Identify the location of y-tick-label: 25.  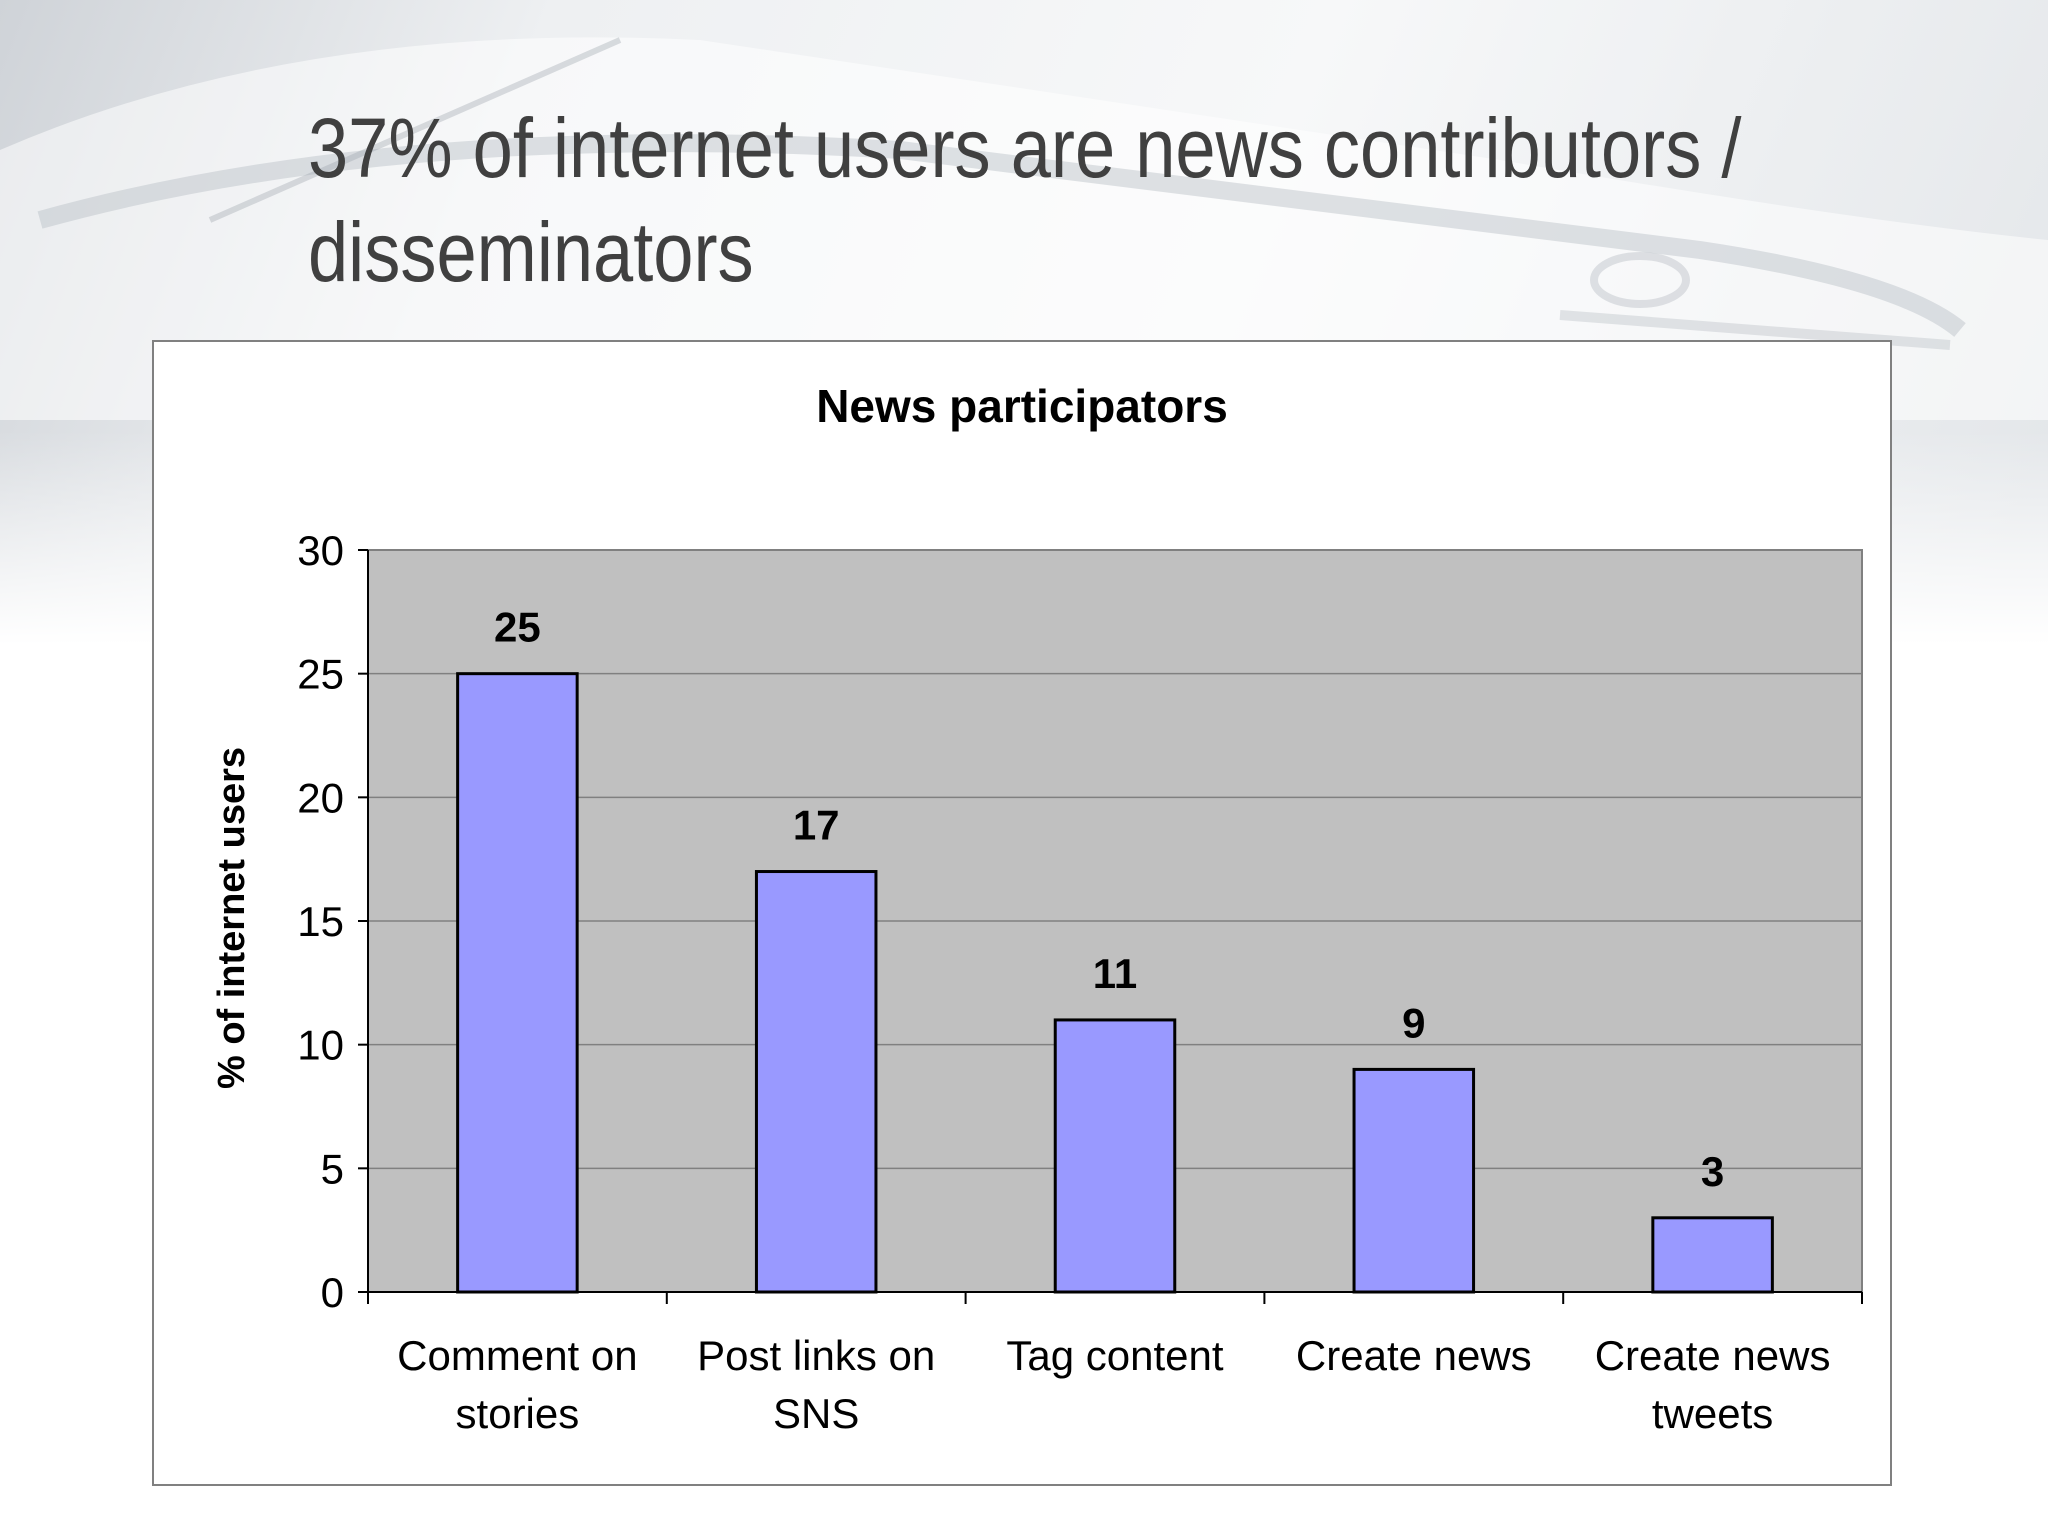
(320, 674).